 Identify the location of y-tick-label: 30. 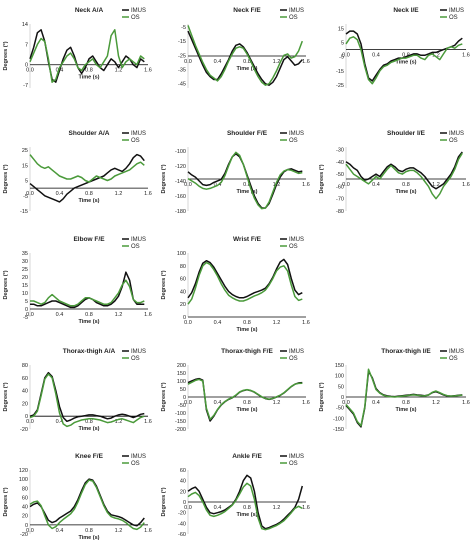
(25, 262).